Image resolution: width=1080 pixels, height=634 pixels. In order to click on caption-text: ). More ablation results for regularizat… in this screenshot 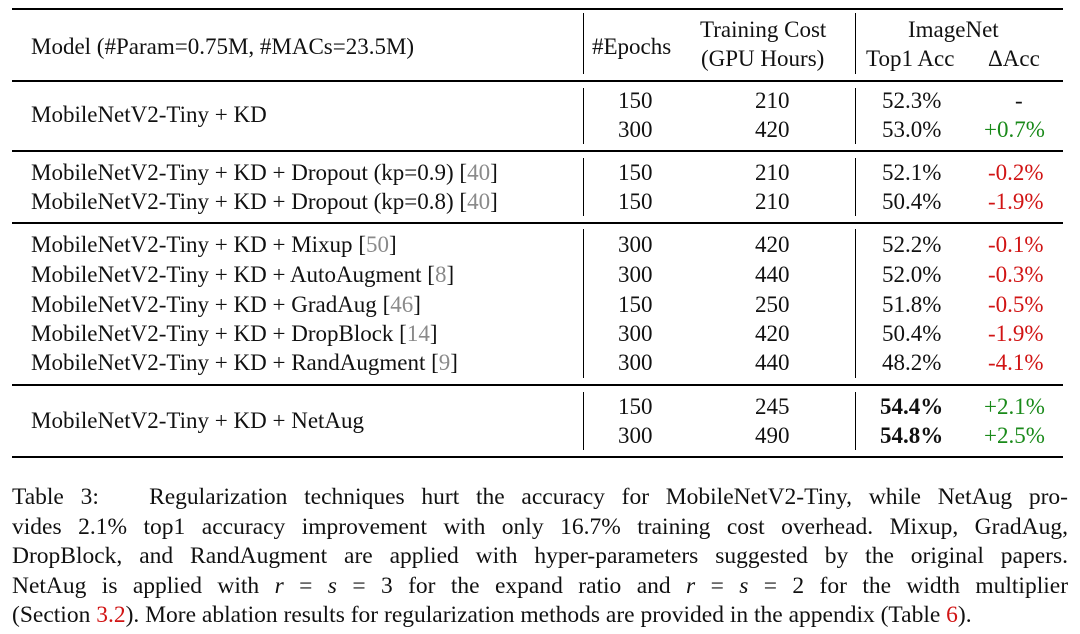, I will do `click(533, 615)`.